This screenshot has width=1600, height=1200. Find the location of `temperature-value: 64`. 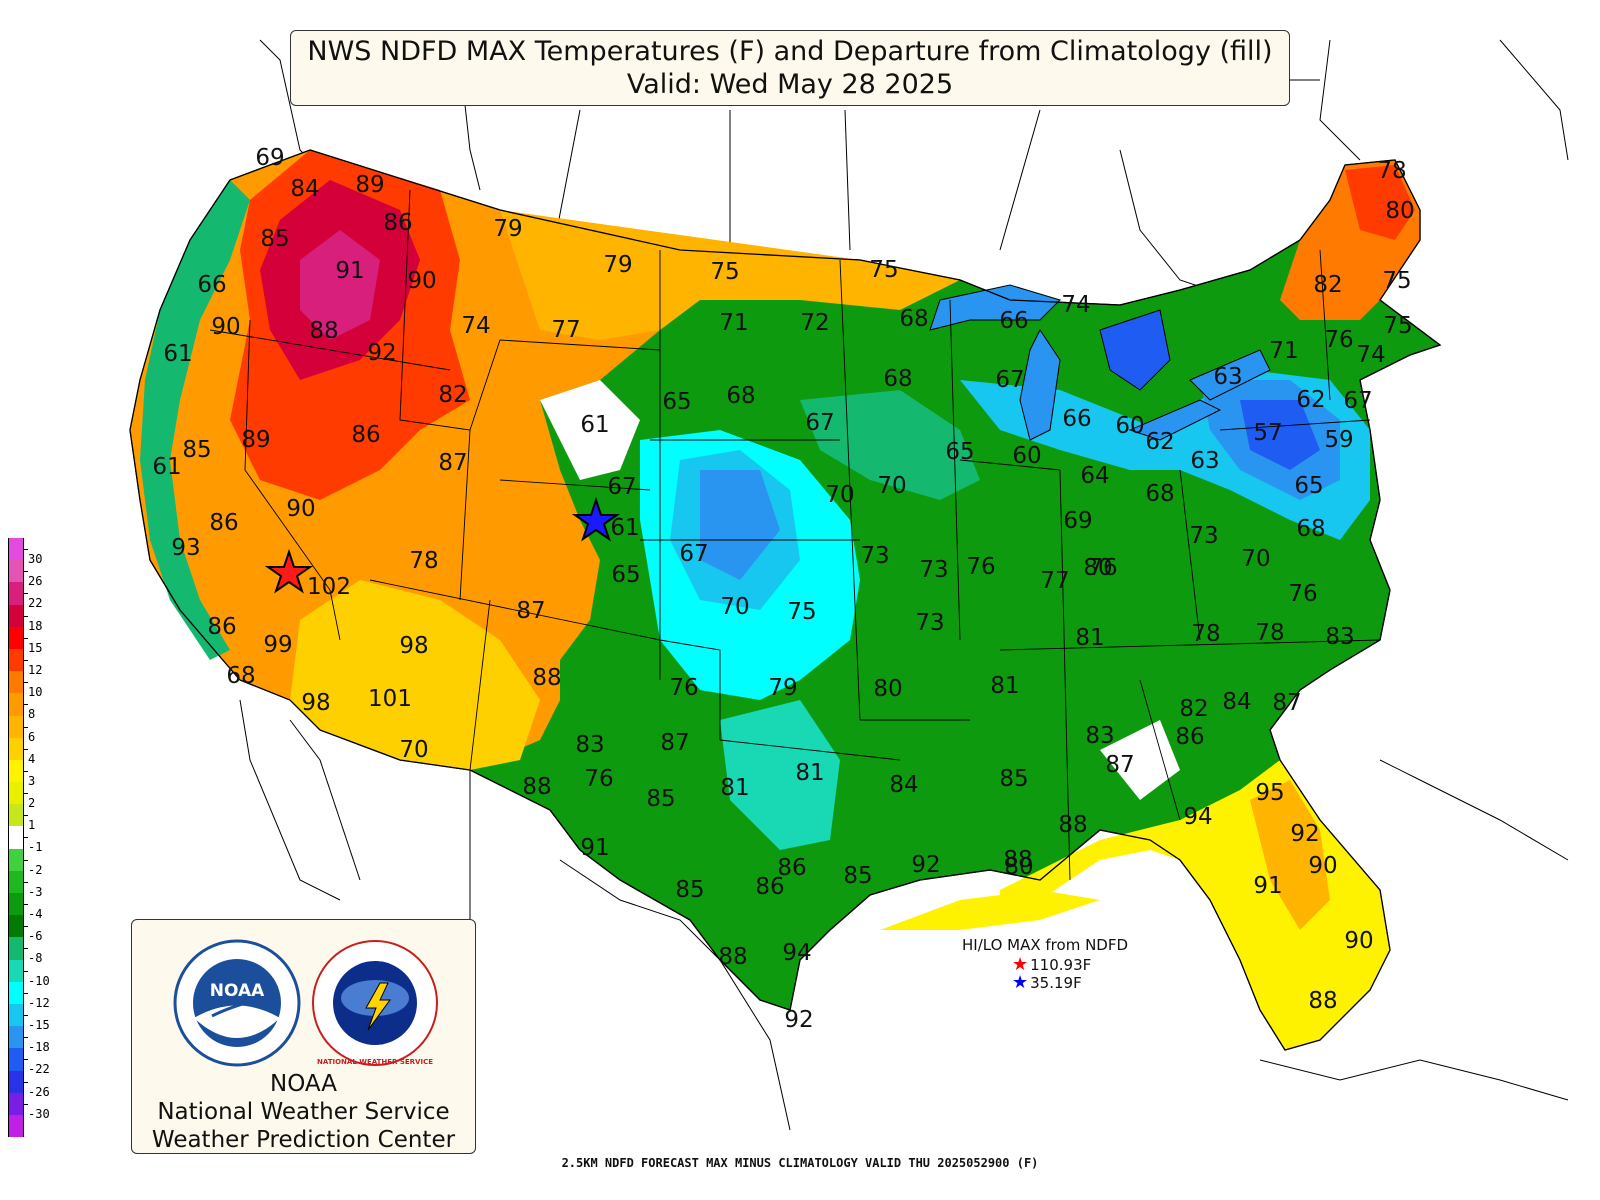

temperature-value: 64 is located at coordinates (1094, 476).